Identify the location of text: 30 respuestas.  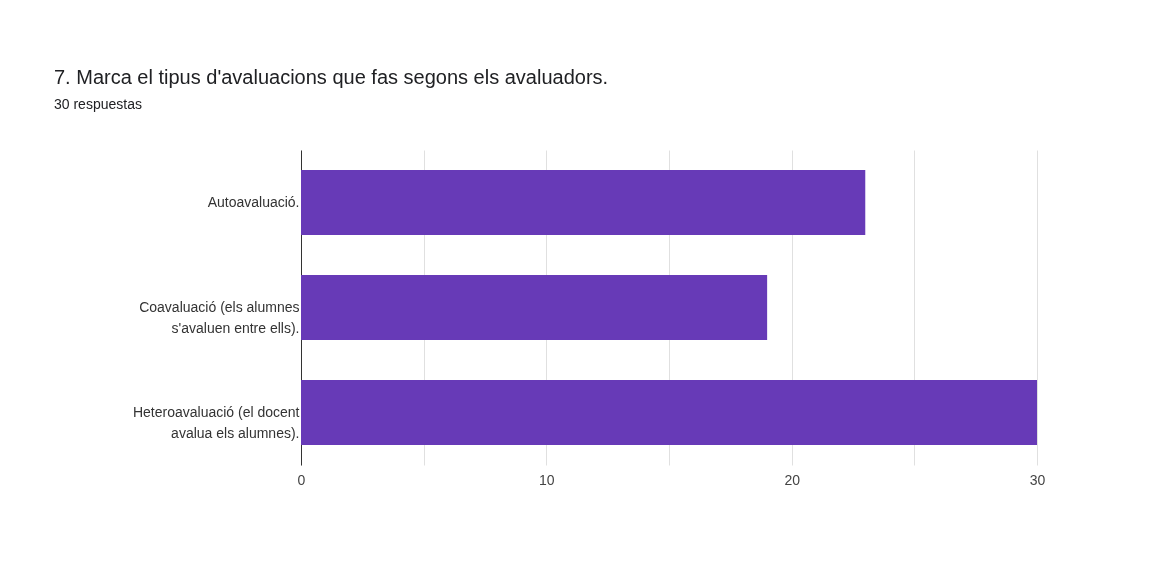
(98, 104).